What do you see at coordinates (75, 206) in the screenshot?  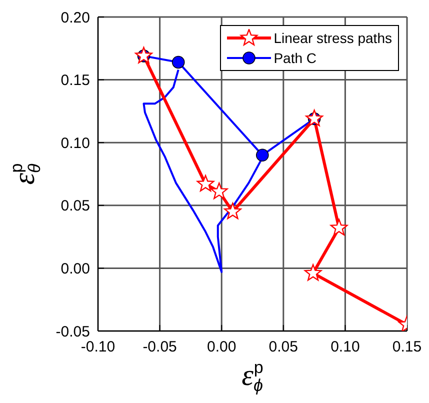 I see `y-tick-label: 0.05` at bounding box center [75, 206].